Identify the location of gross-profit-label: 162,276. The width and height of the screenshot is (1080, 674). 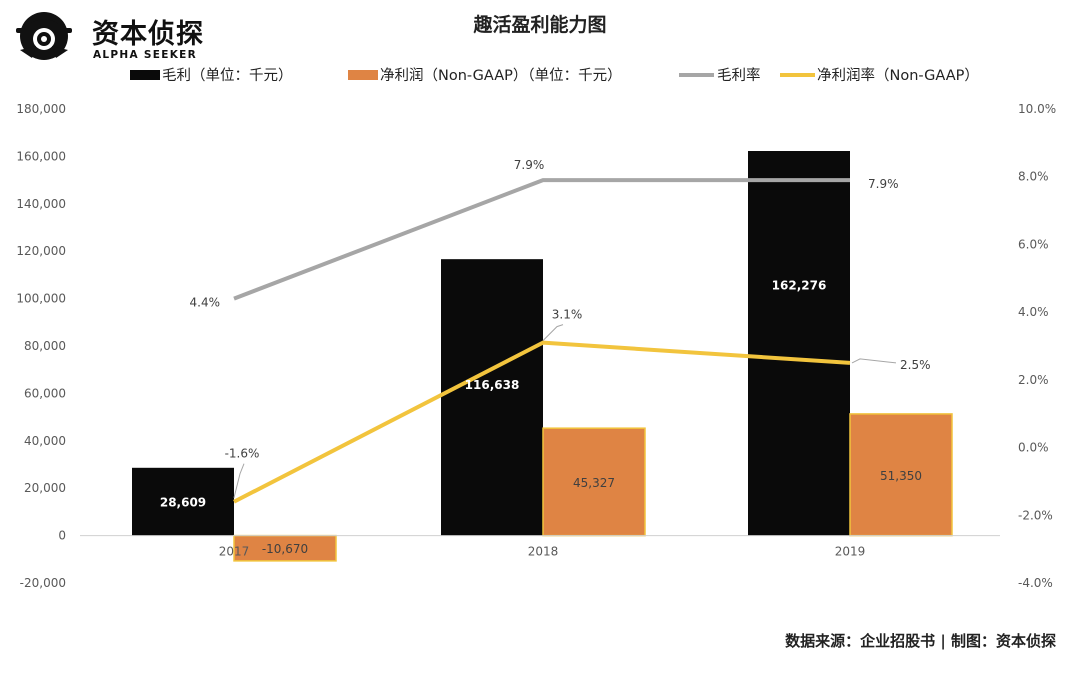
(799, 285).